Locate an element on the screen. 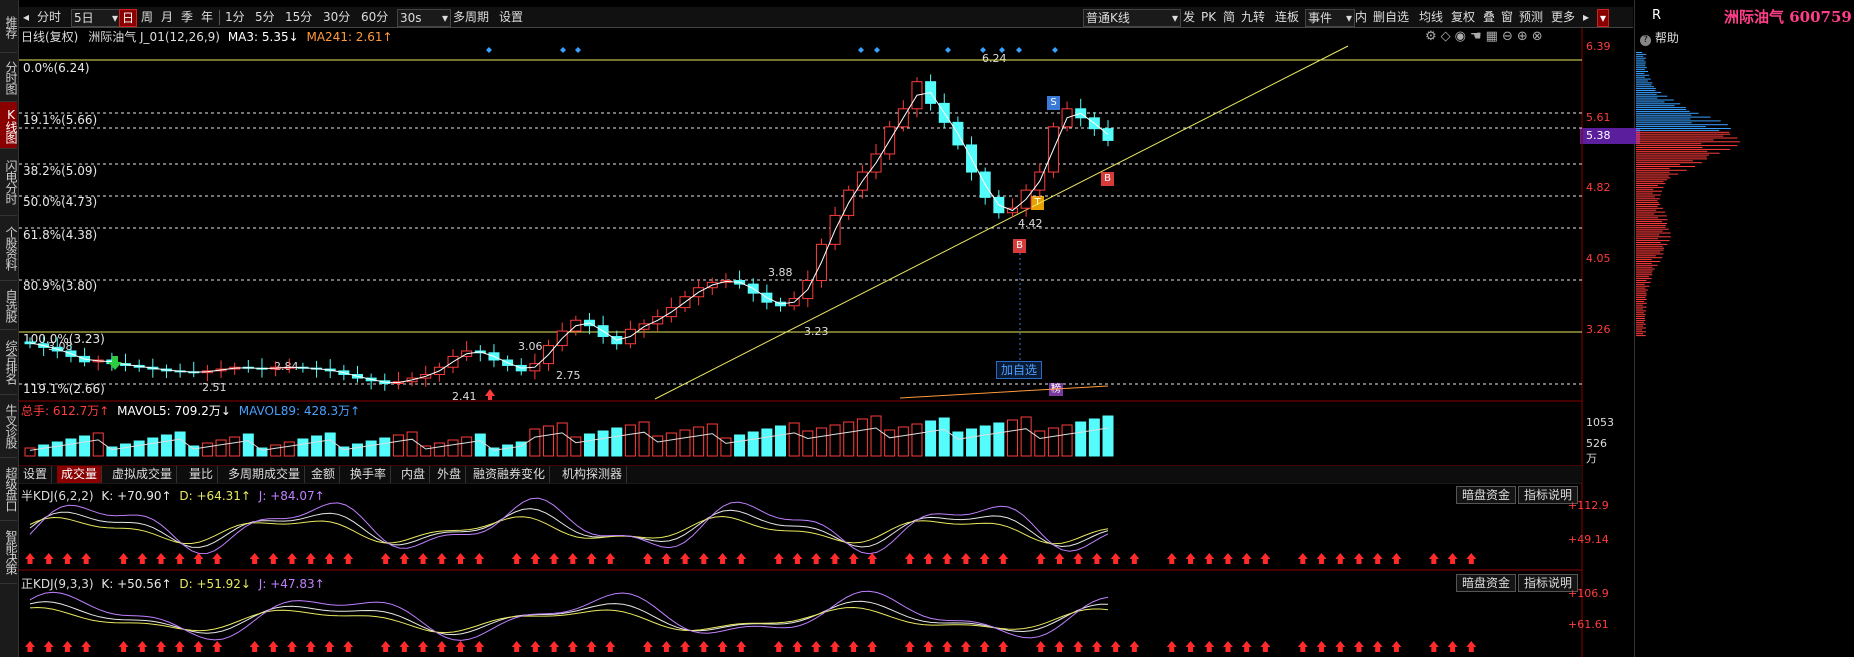 The height and width of the screenshot is (657, 1854). help-link: ? 帮助 is located at coordinates (1659, 37).